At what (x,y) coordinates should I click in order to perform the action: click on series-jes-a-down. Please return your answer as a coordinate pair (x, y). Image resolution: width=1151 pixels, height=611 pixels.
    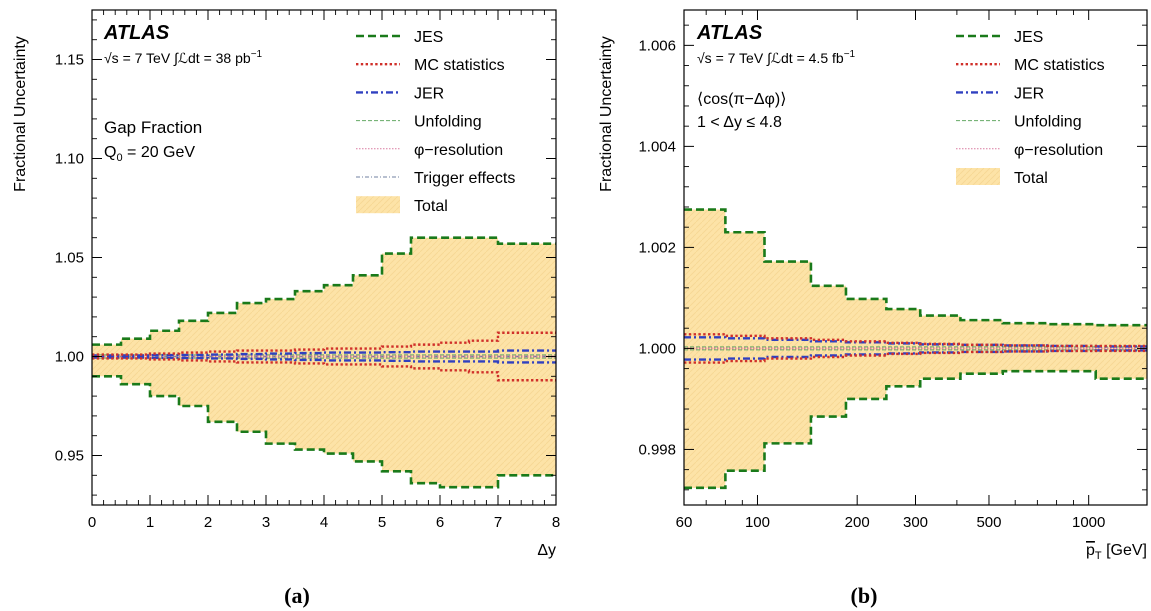
    Looking at the image, I should click on (324, 432).